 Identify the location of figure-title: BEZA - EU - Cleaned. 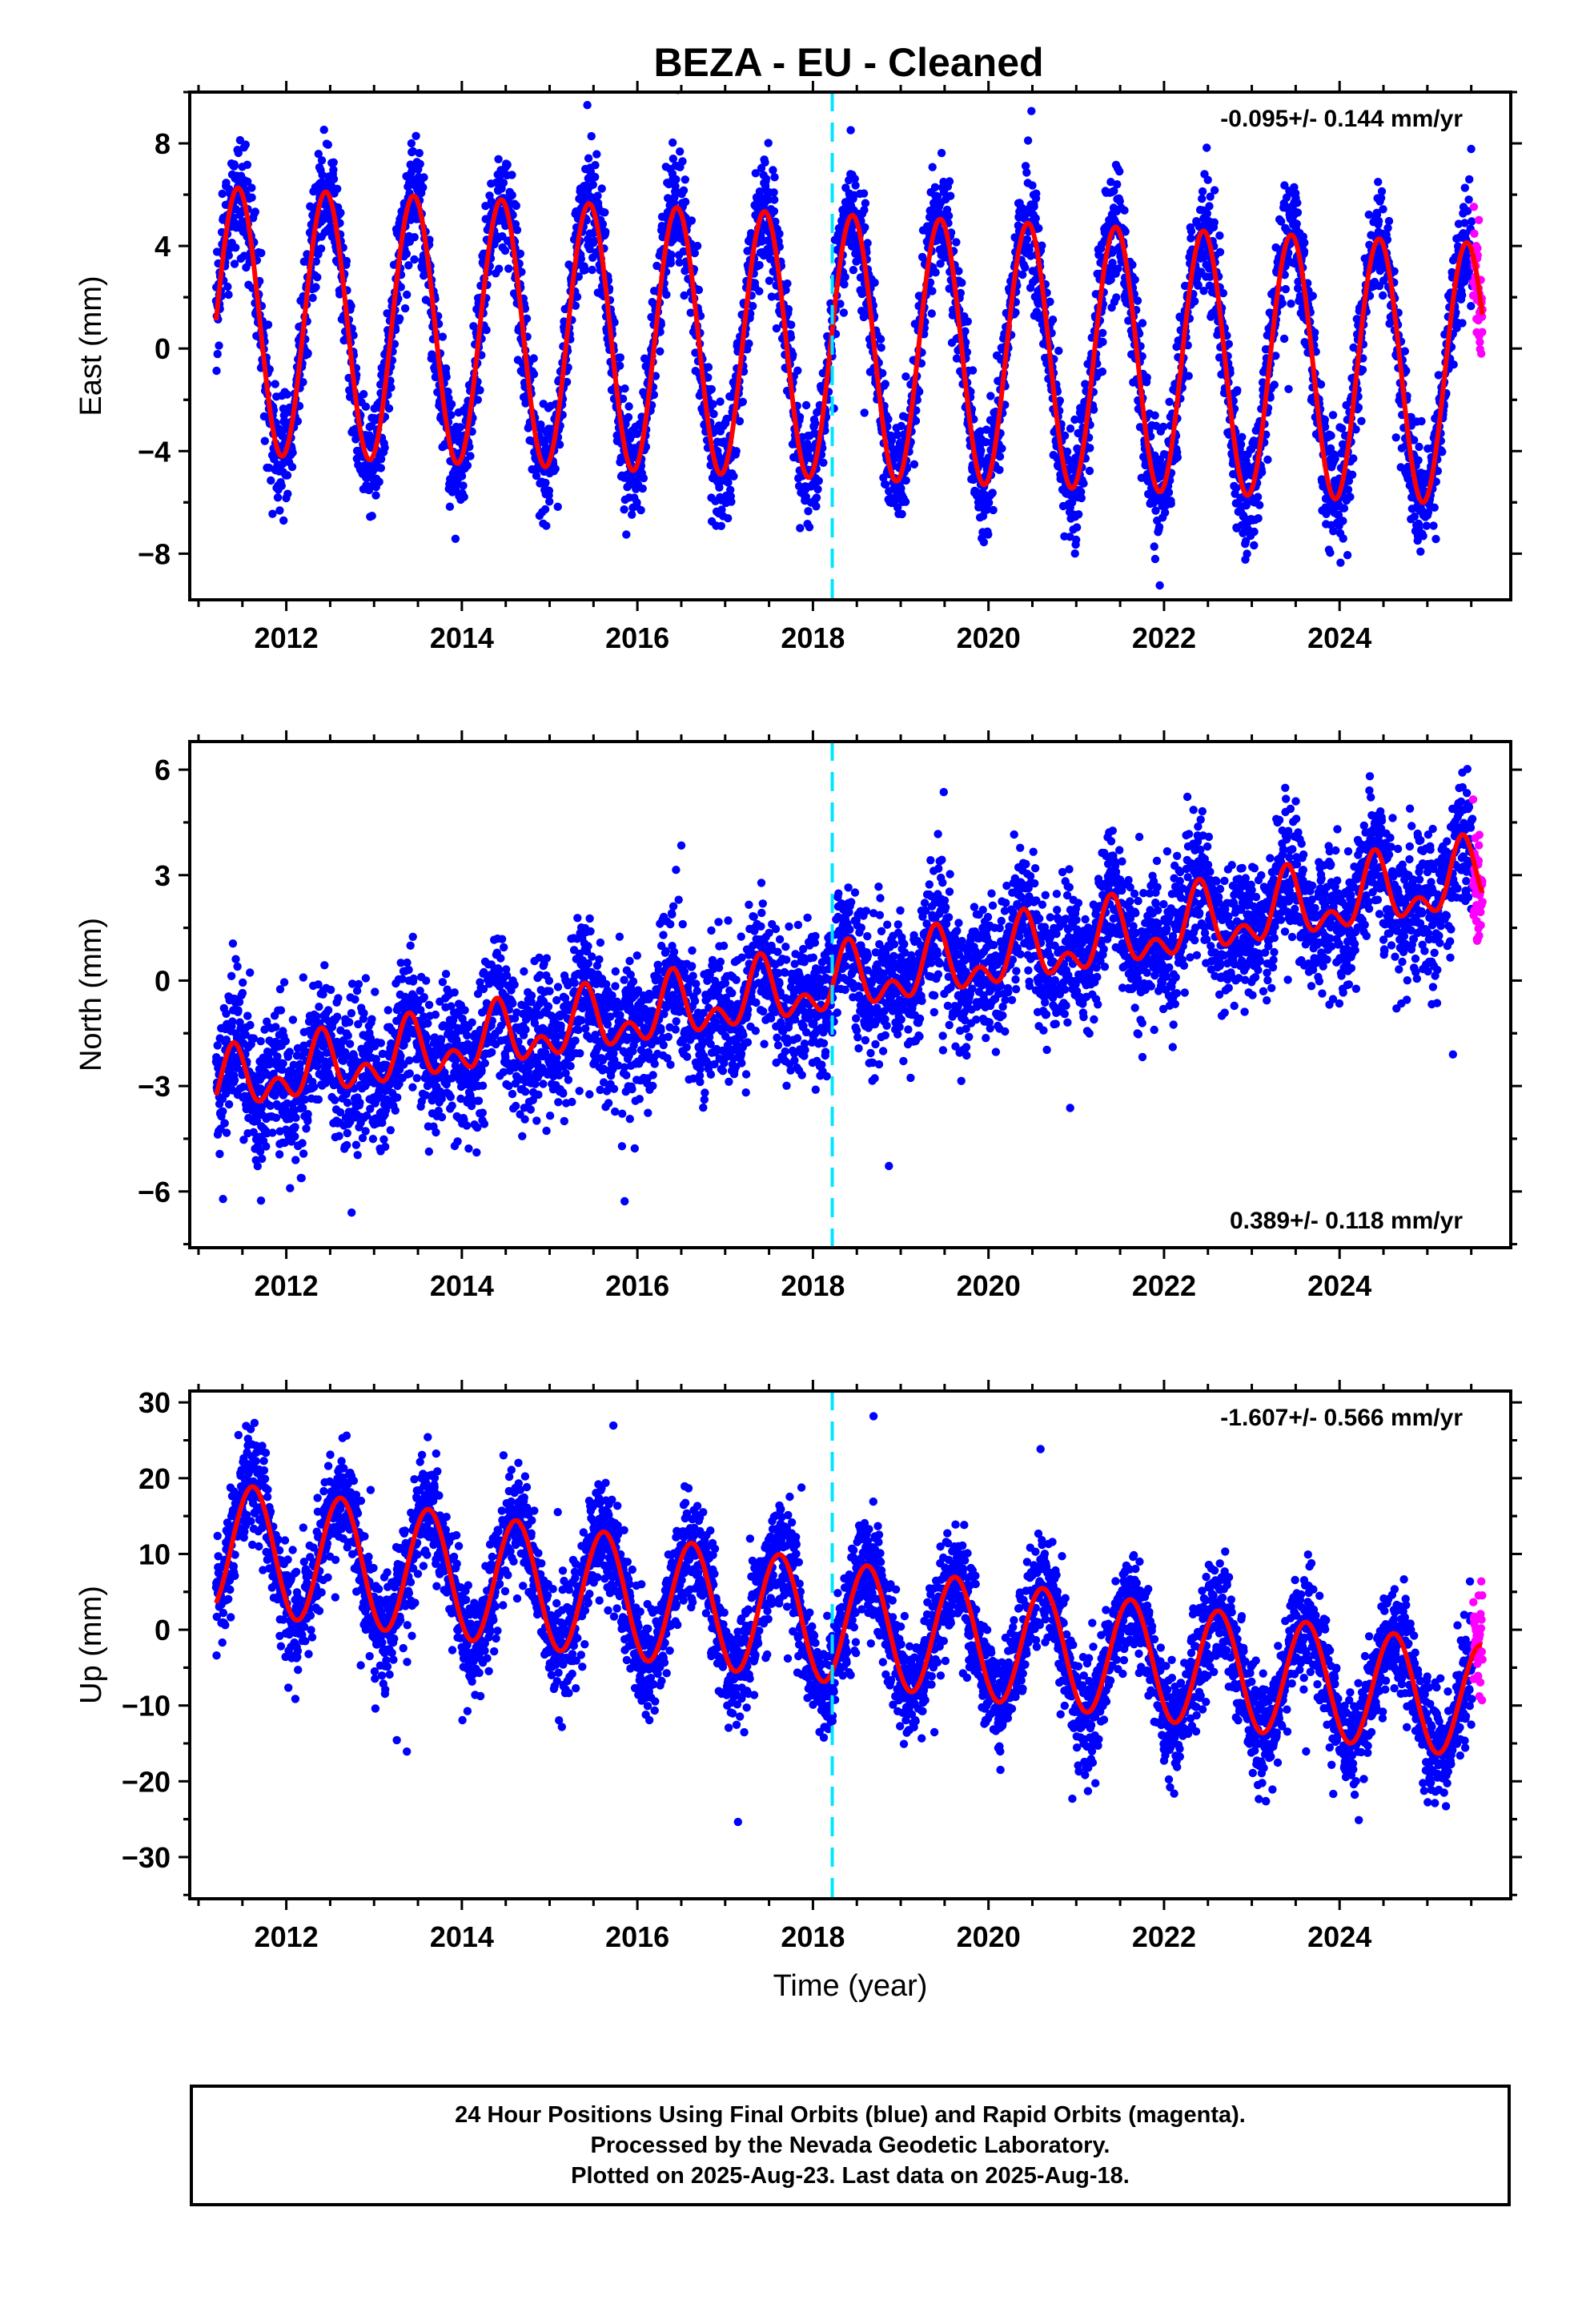
(848, 62).